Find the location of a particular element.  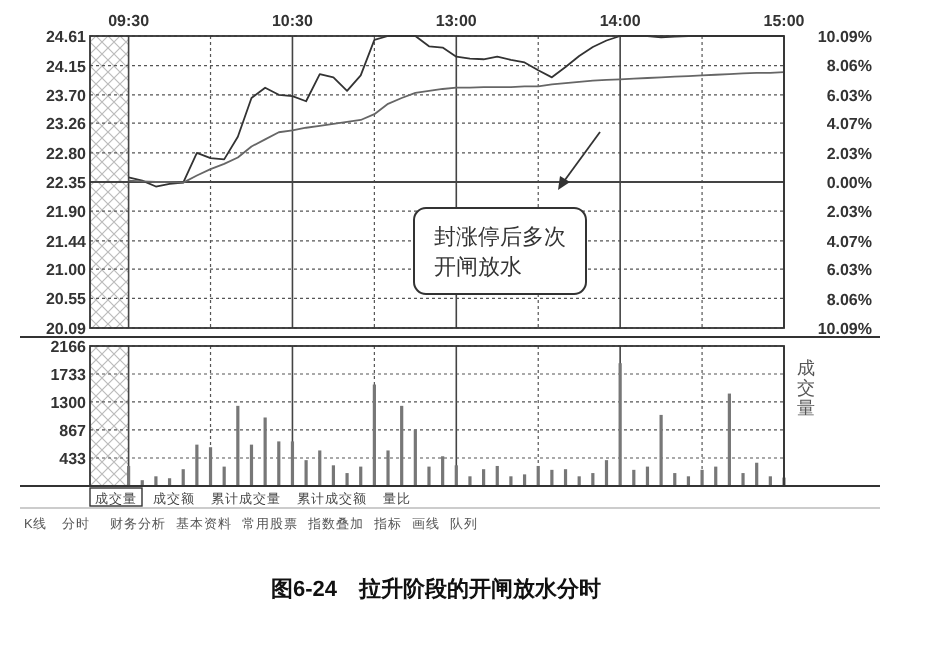

text: 图6-24 拉升阶段的开闸放水分时 is located at coordinates (436, 589).